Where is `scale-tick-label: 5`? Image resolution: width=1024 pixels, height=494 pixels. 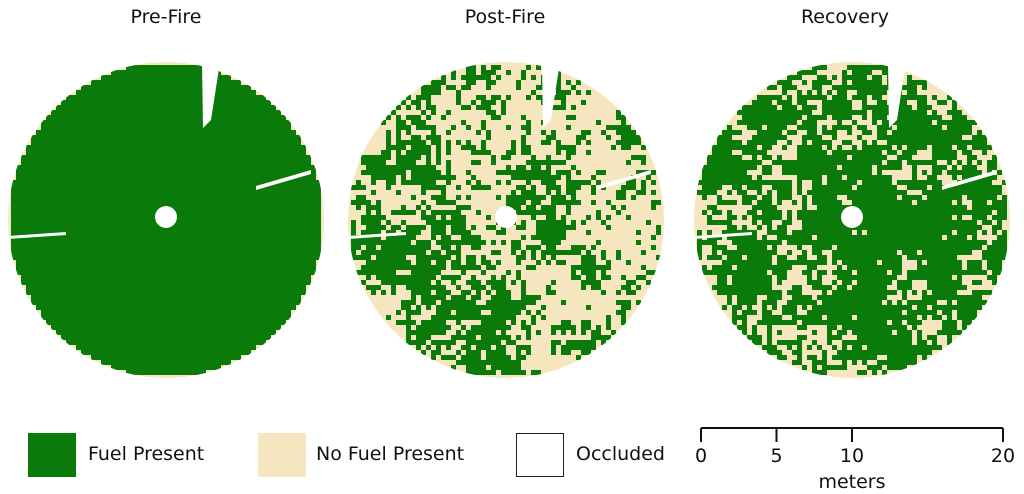 scale-tick-label: 5 is located at coordinates (776, 456).